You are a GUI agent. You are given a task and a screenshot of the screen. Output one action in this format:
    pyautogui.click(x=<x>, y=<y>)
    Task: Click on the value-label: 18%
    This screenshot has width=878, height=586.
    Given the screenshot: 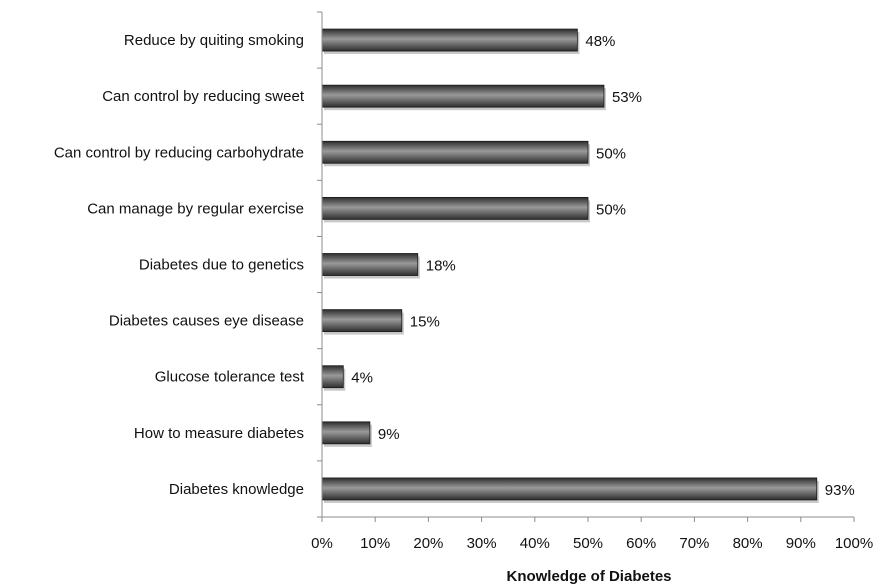 What is the action you would take?
    pyautogui.click(x=441, y=266)
    